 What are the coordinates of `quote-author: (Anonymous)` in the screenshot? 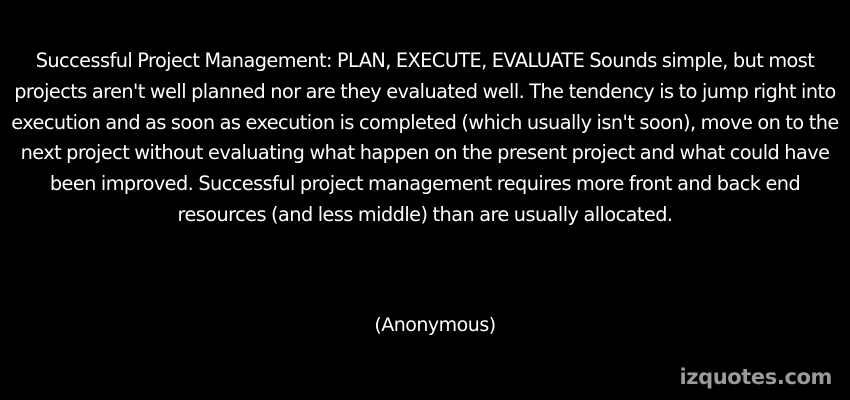 It's located at (435, 325).